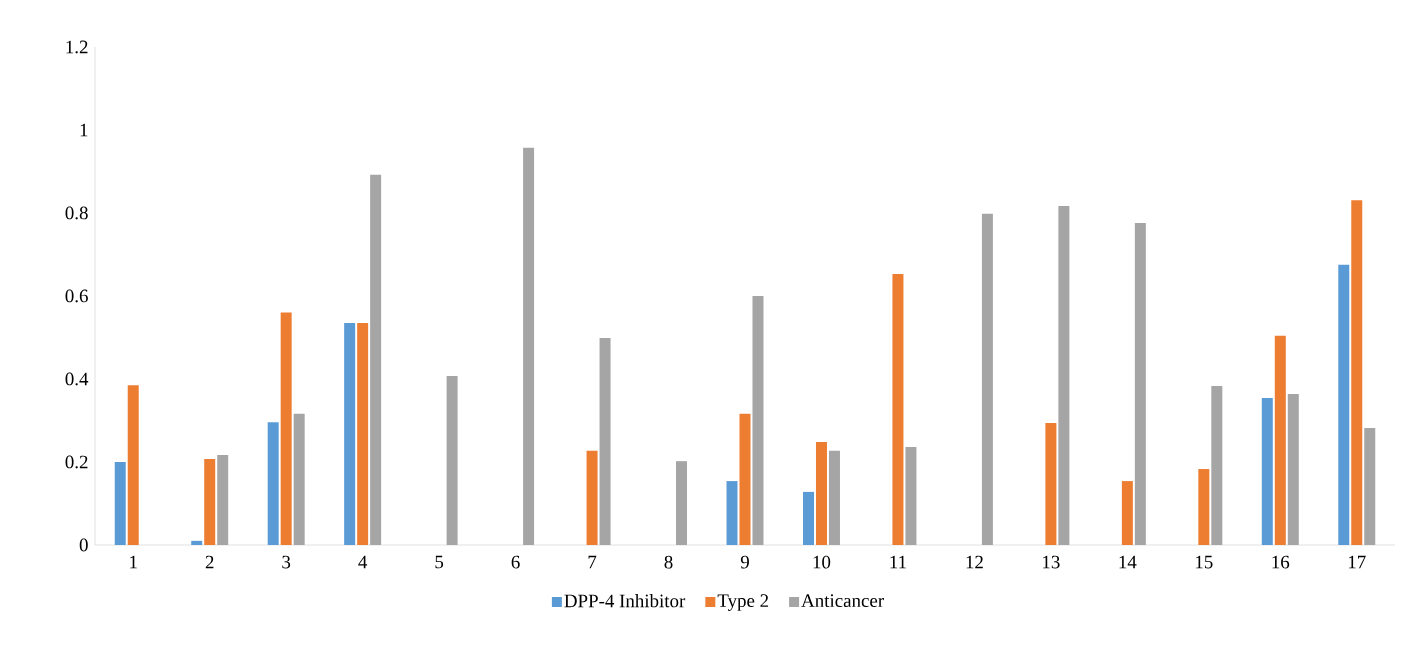  Describe the element at coordinates (668, 562) in the screenshot. I see `x-tick-label: 8` at that location.